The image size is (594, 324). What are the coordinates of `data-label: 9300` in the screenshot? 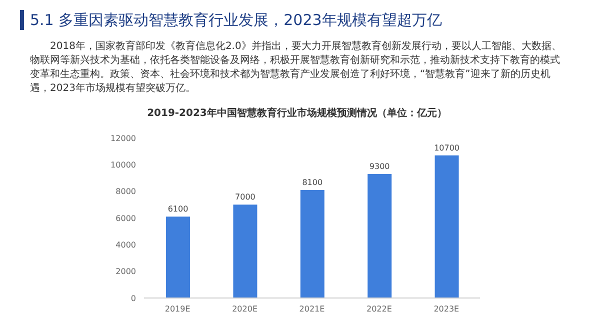 It's located at (379, 166).